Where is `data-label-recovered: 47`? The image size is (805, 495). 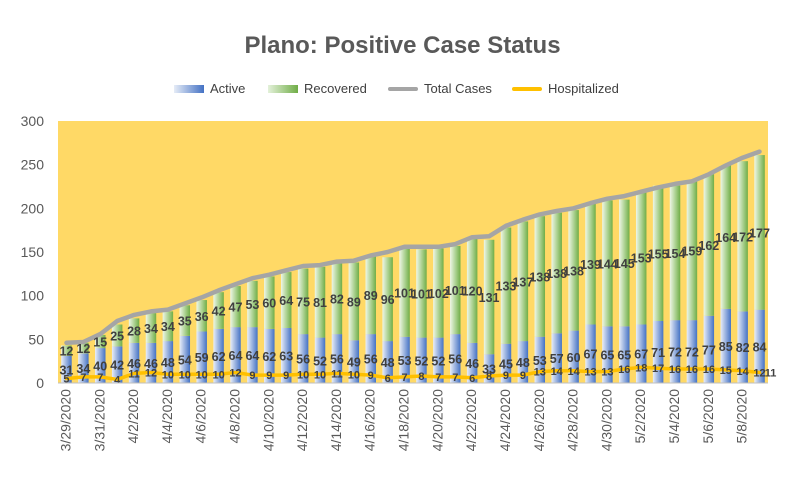 data-label-recovered: 47 is located at coordinates (236, 308).